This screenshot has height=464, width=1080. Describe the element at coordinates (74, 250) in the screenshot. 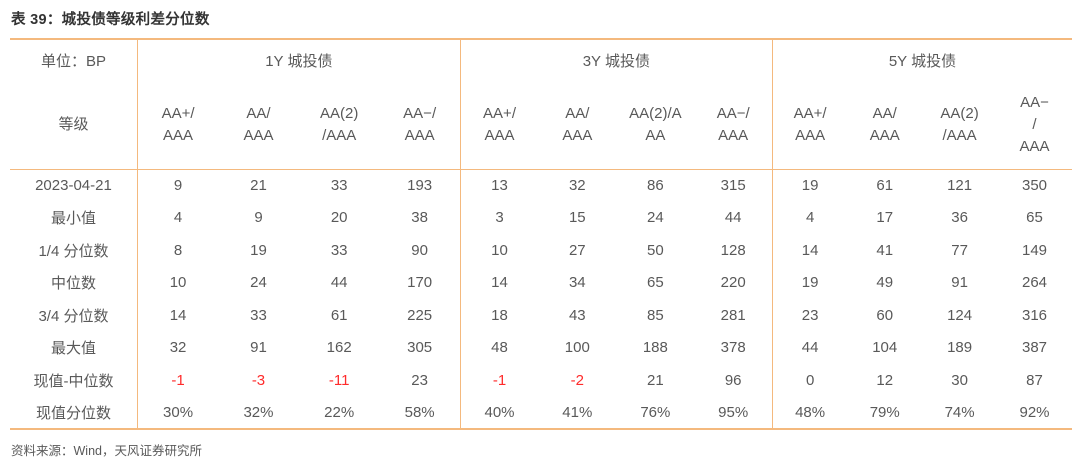

I see `row-label: 1/4 分位数` at that location.